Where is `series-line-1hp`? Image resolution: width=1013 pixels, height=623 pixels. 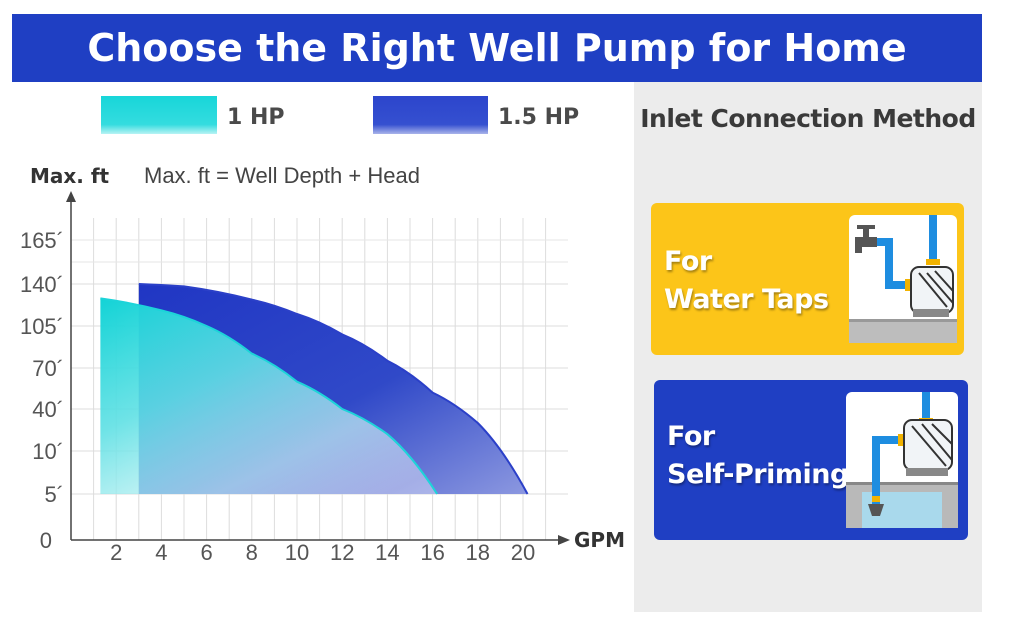
series-line-1hp is located at coordinates (269, 396).